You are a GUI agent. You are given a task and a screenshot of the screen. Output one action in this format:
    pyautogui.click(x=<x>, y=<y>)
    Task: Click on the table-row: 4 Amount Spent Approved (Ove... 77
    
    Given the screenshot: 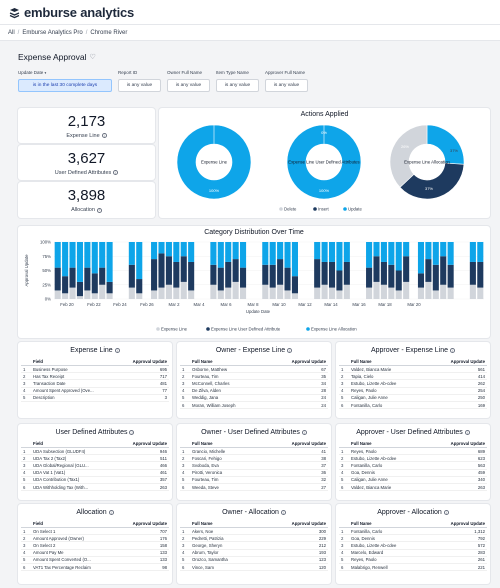 What is the action you would take?
    pyautogui.click(x=95, y=391)
    